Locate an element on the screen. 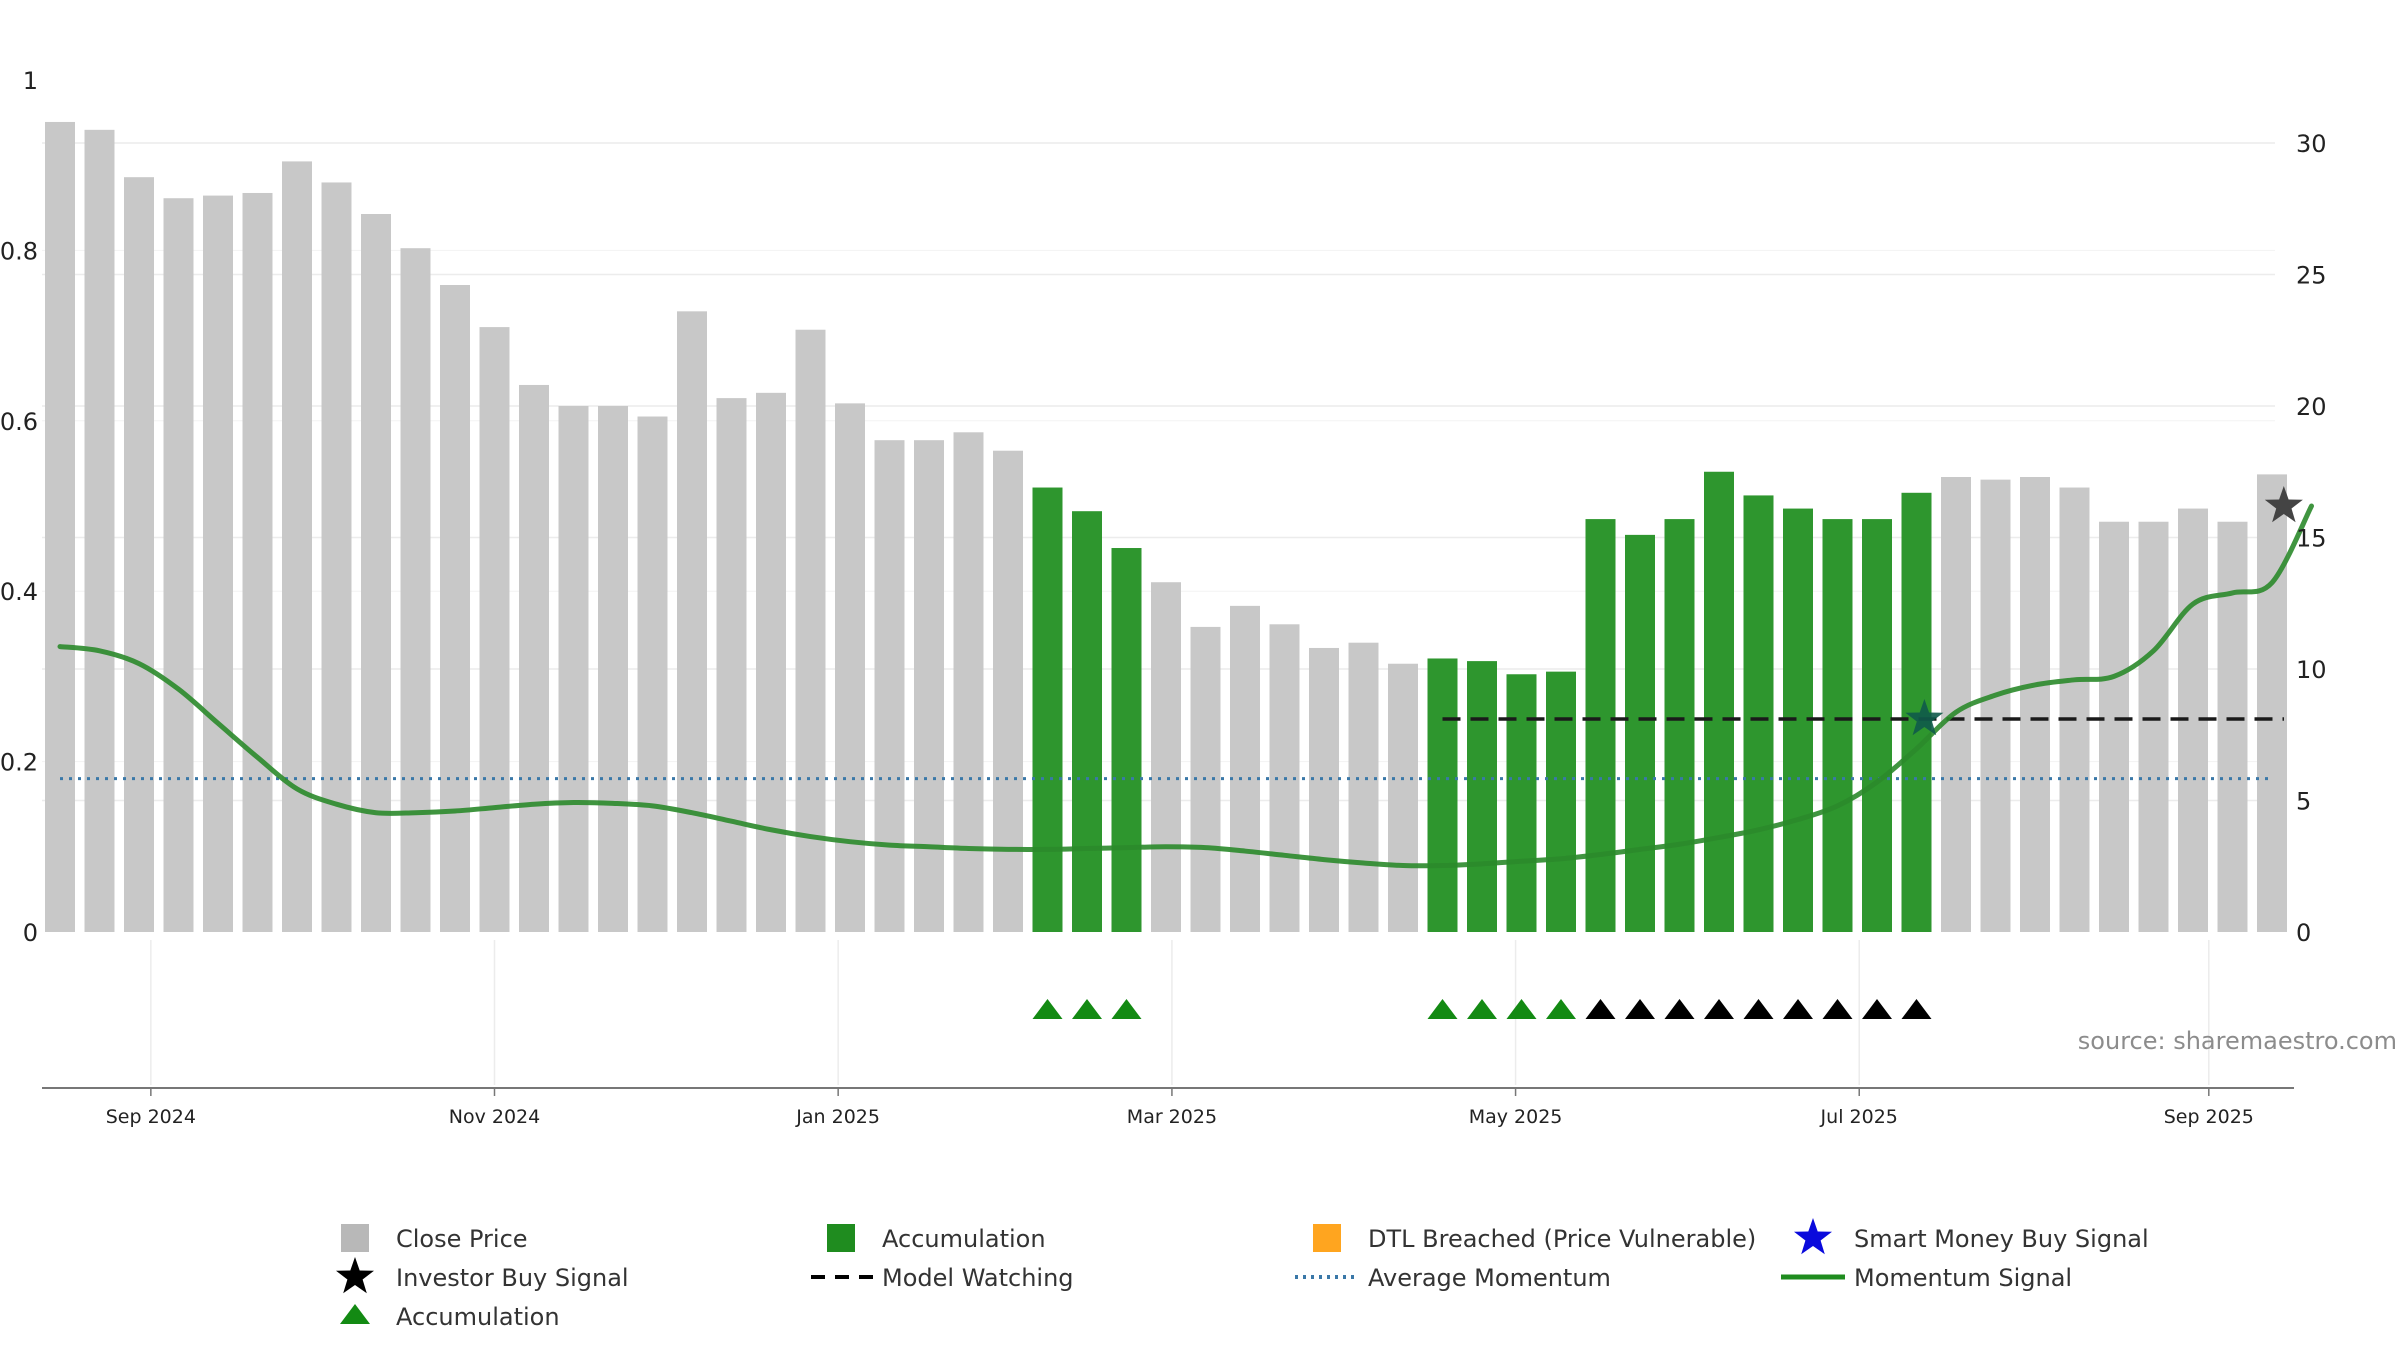 This screenshot has height=1350, width=2400. left-axis-tick-label: 0.8 is located at coordinates (19, 251).